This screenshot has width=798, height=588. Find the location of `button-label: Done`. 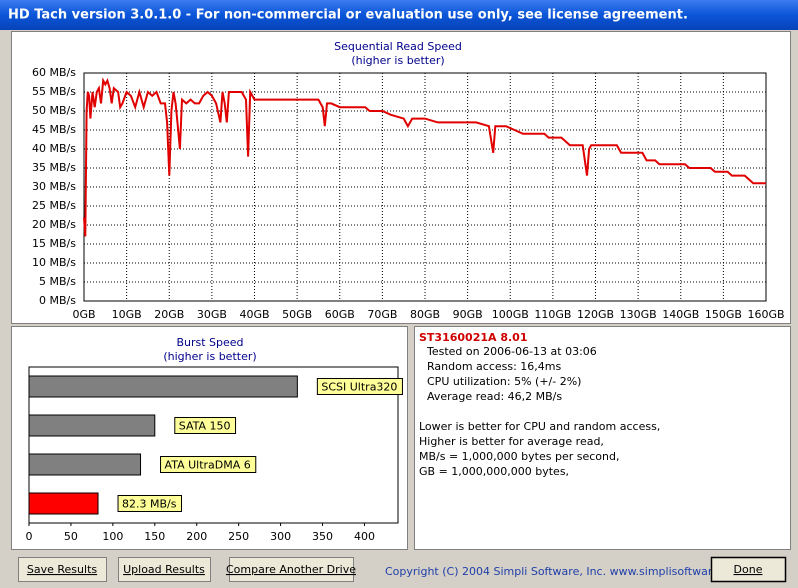

button-label: Done is located at coordinates (748, 569).